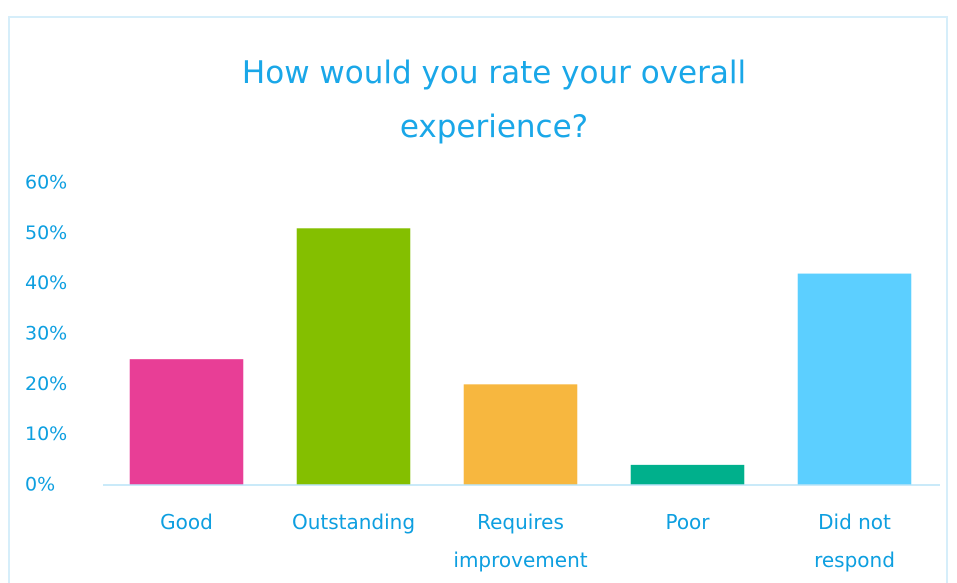 The width and height of the screenshot is (957, 583). Describe the element at coordinates (46, 283) in the screenshot. I see `y-tick-label: 40%` at that location.